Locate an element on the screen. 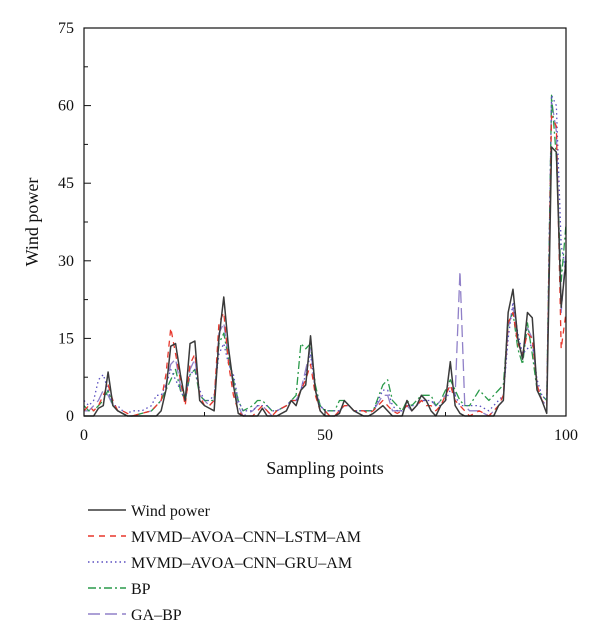 Image resolution: width=600 pixels, height=644 pixels. y-tick-label: 30 is located at coordinates (66, 261).